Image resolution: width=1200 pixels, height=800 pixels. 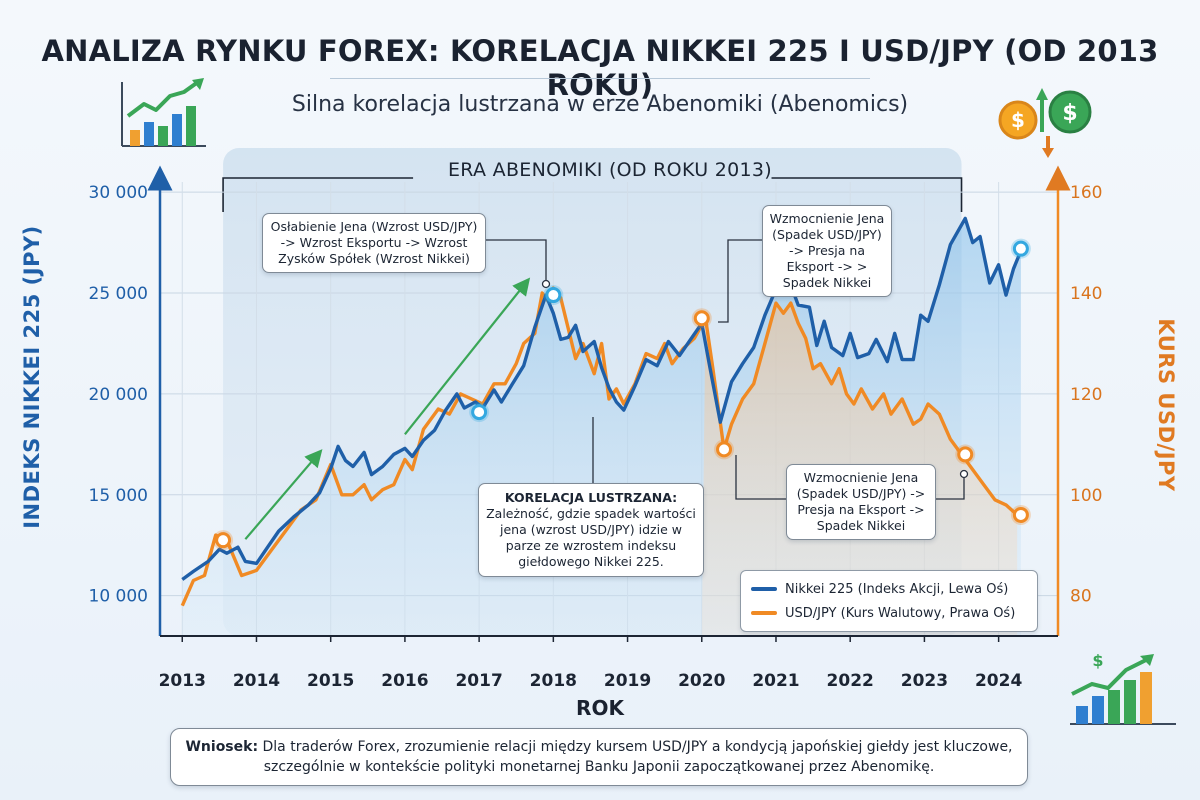 I want to click on leader-strengthening-bottom-a, so click(x=760, y=477).